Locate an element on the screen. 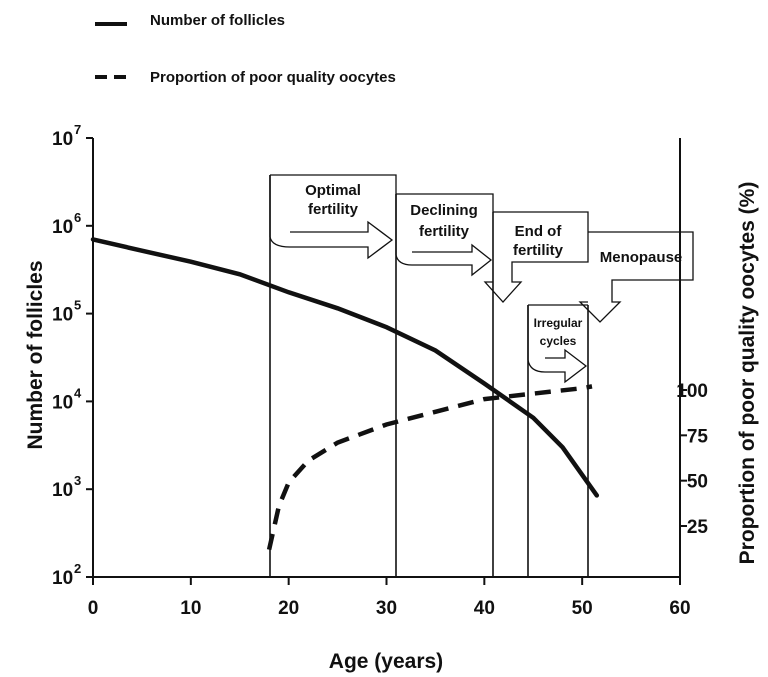  irregular-cycles-box: Irregular cycles is located at coordinates (557, 344).